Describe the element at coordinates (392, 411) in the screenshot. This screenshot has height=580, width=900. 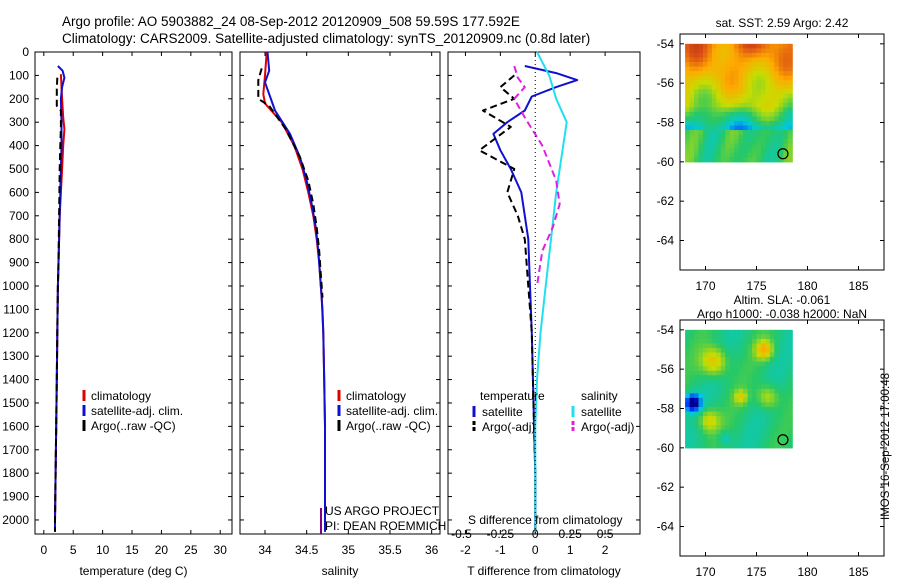
I see `legend-entry: satellite-adj. clim.` at that location.